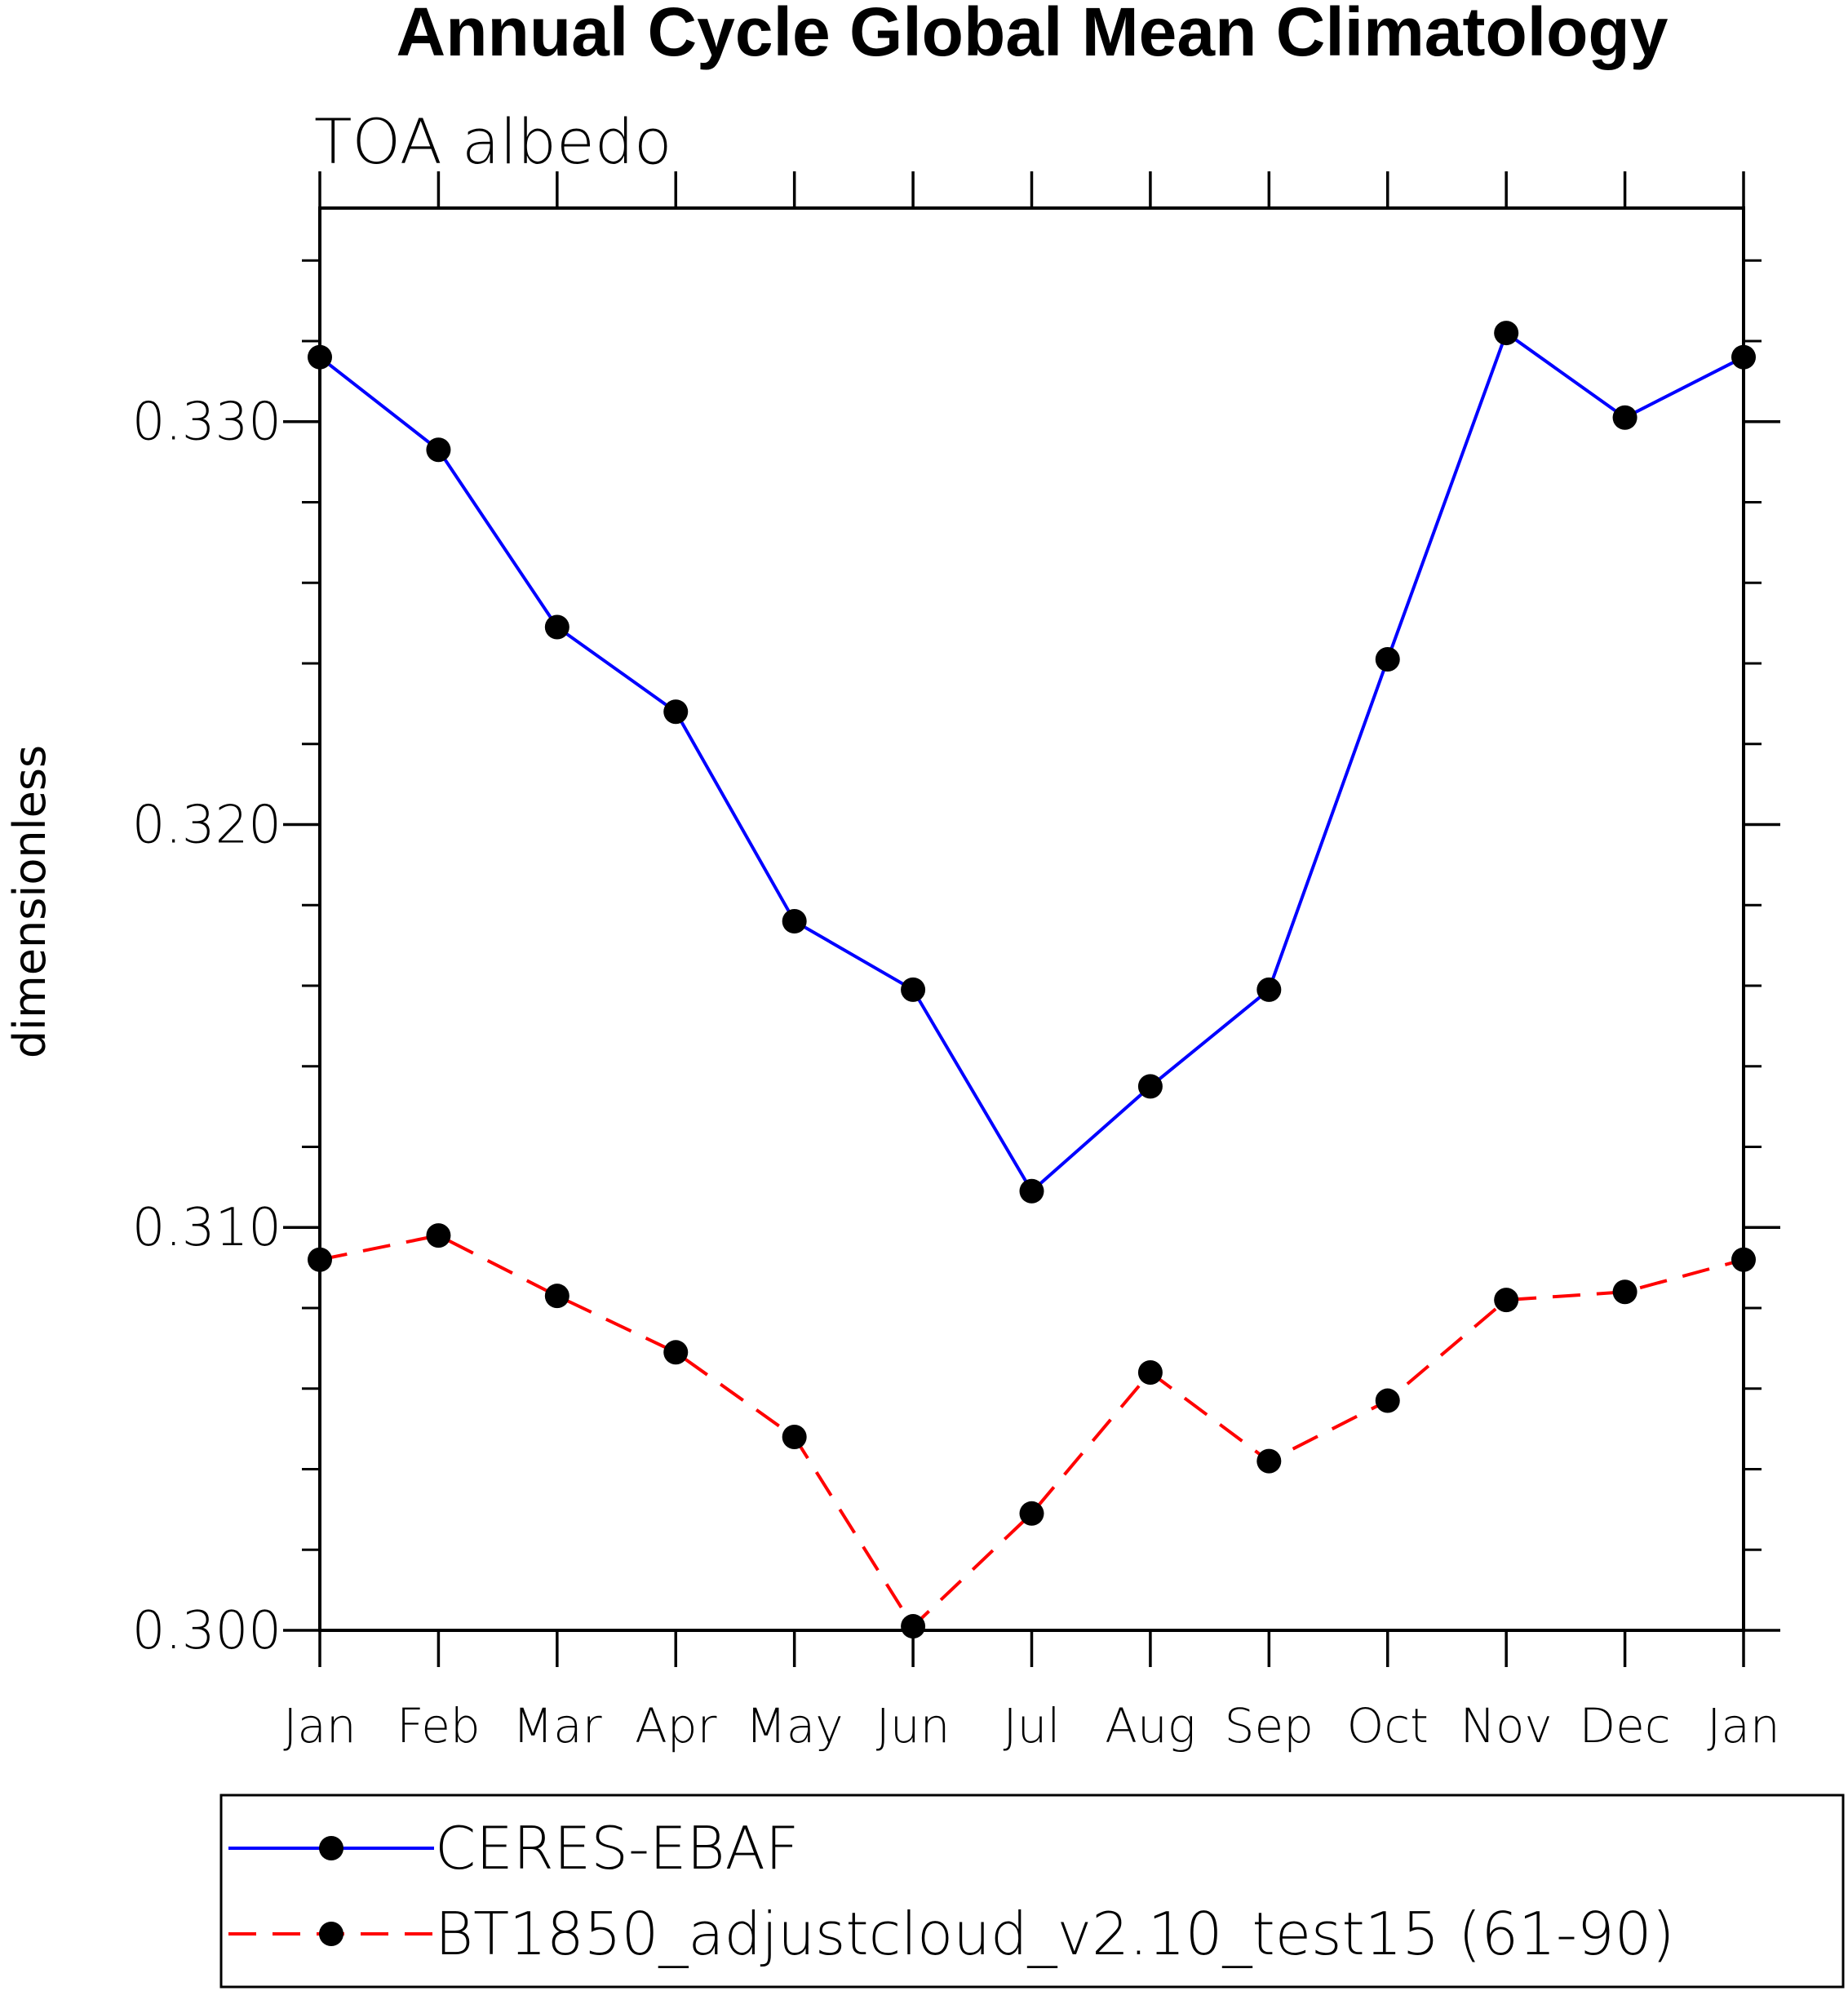 This screenshot has height=1991, width=1848. What do you see at coordinates (1032, 1726) in the screenshot?
I see `x-tick-label: Jul` at bounding box center [1032, 1726].